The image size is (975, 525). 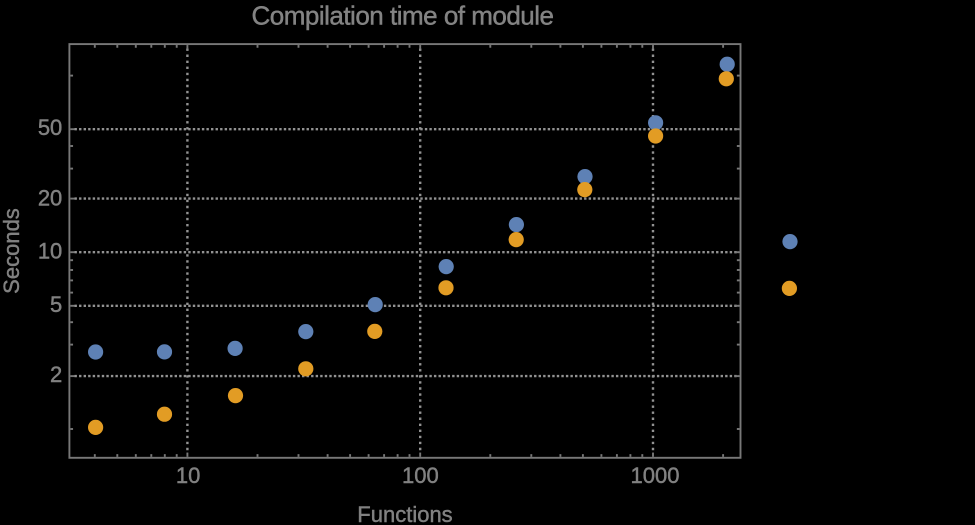 I want to click on svg-text: 100, so click(x=420, y=475).